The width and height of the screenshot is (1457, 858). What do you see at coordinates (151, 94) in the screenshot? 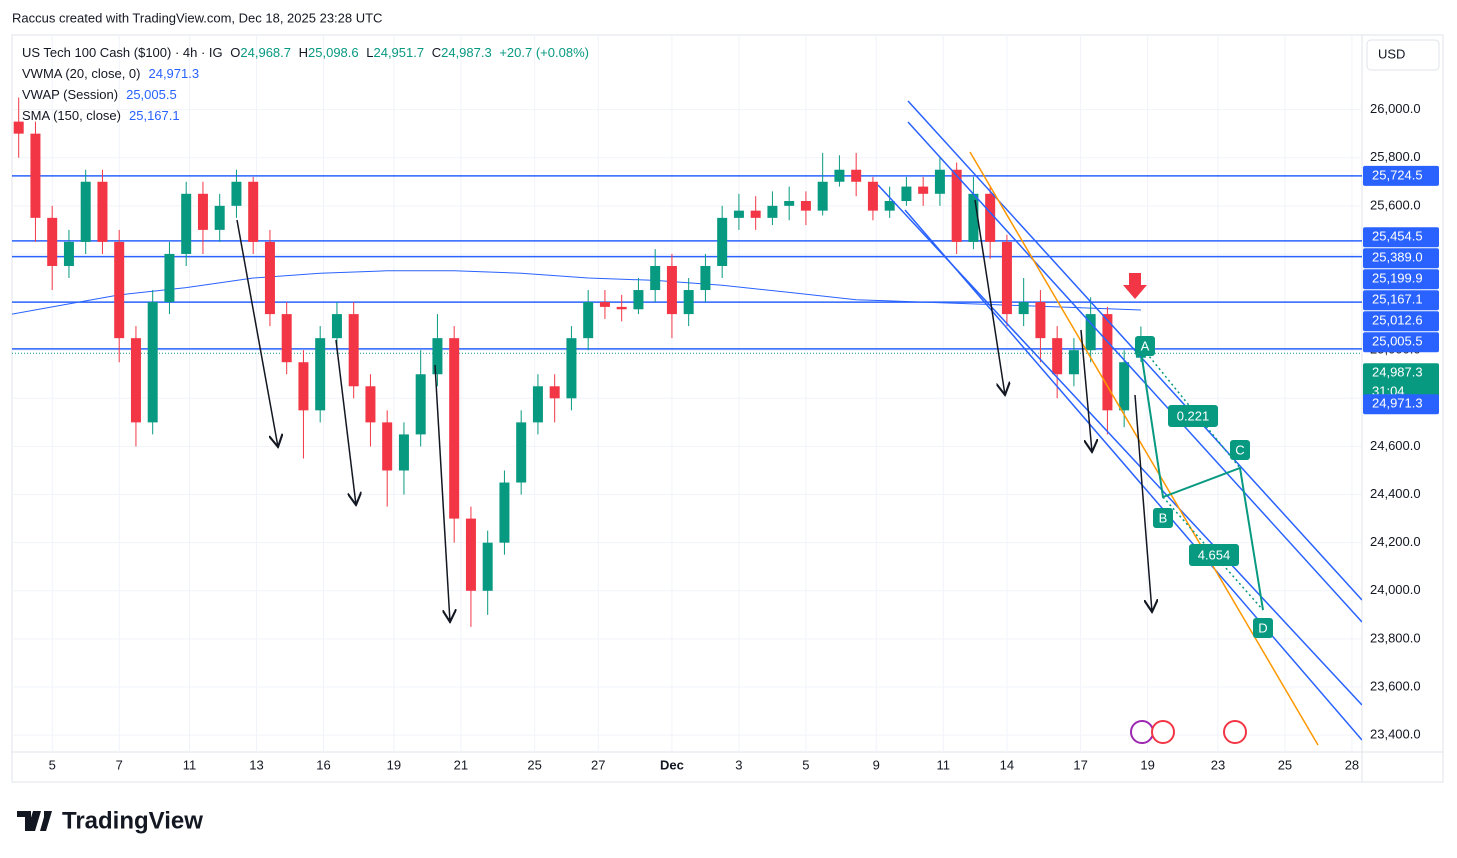
I see `indicator-value: 25,005.5` at bounding box center [151, 94].